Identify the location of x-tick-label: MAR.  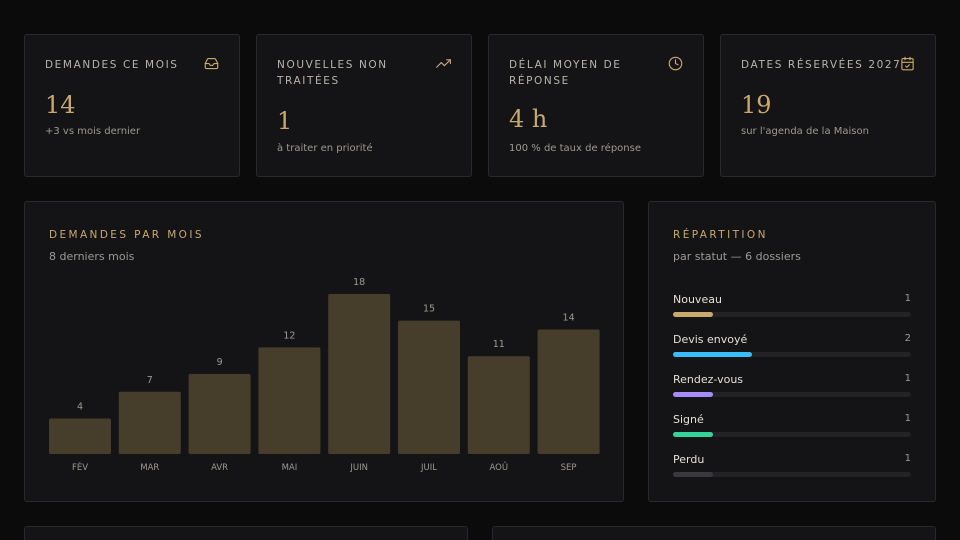
(149, 468).